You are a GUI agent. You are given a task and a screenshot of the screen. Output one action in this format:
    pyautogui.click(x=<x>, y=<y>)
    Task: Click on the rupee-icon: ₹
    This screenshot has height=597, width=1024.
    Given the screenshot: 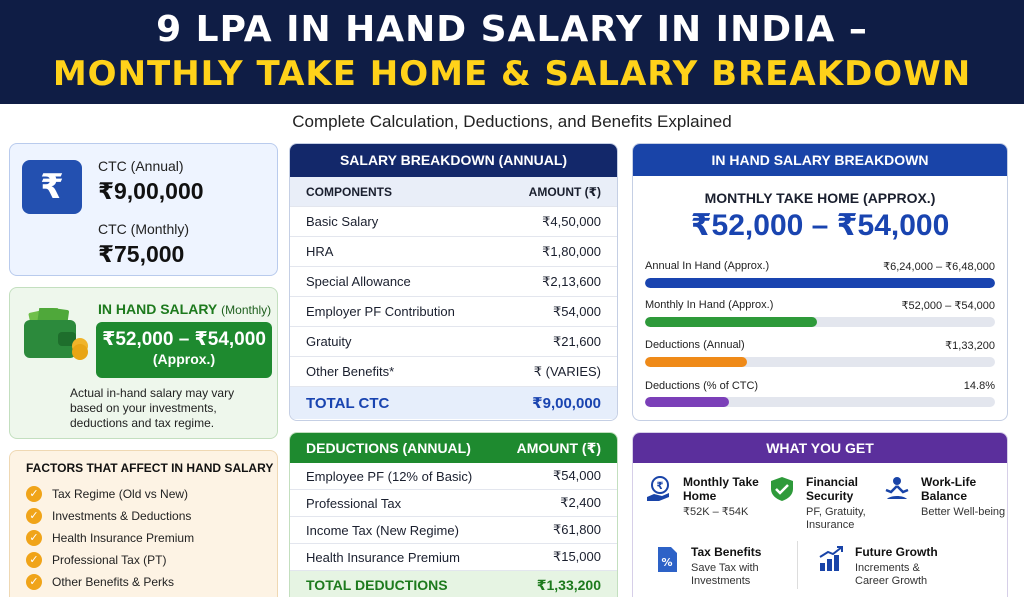 What is the action you would take?
    pyautogui.click(x=52, y=187)
    